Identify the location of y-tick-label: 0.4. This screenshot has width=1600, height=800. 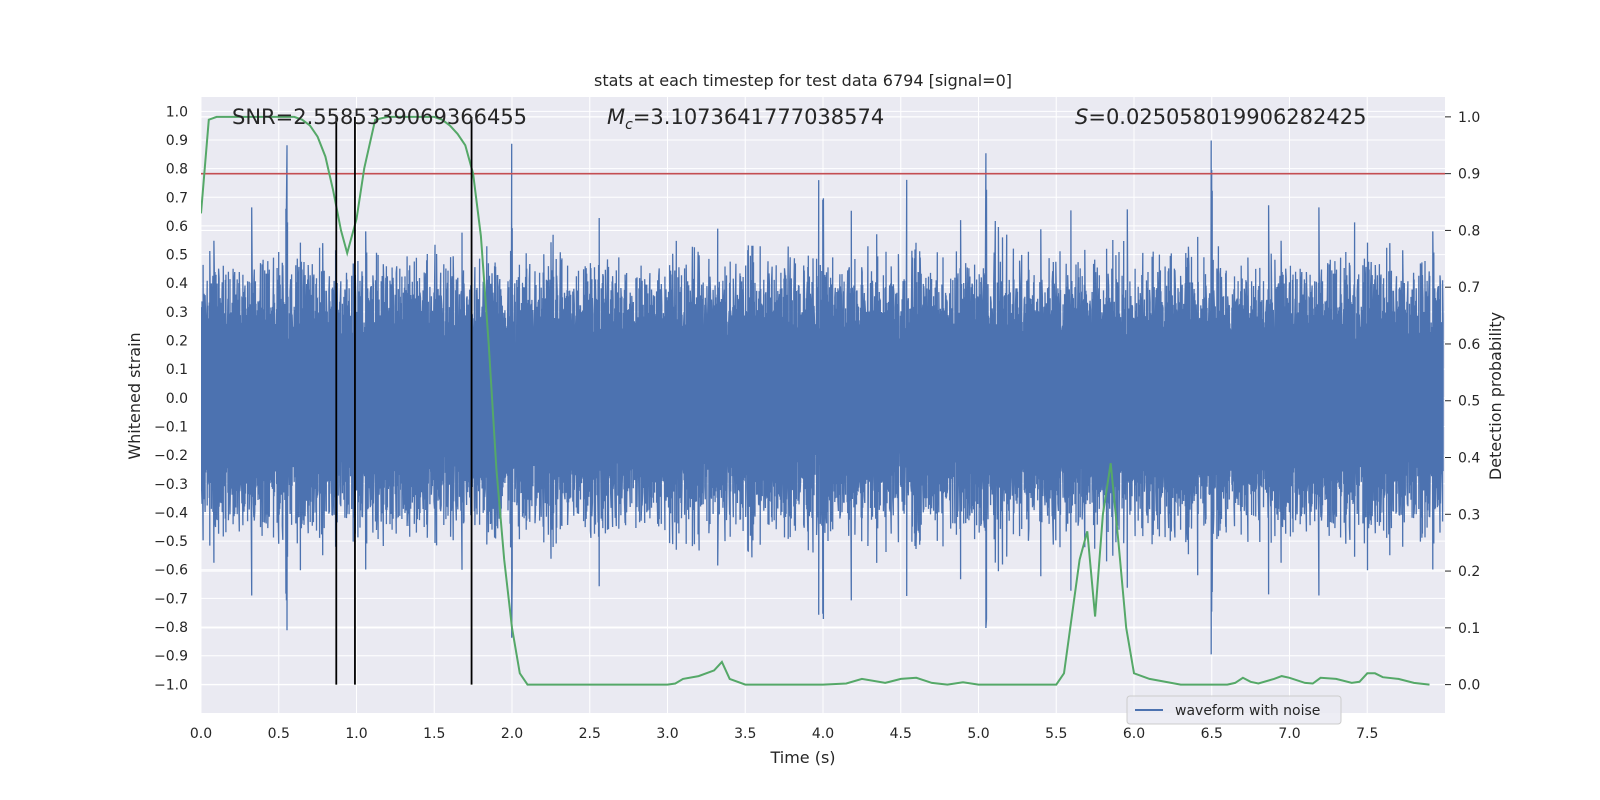
(177, 284).